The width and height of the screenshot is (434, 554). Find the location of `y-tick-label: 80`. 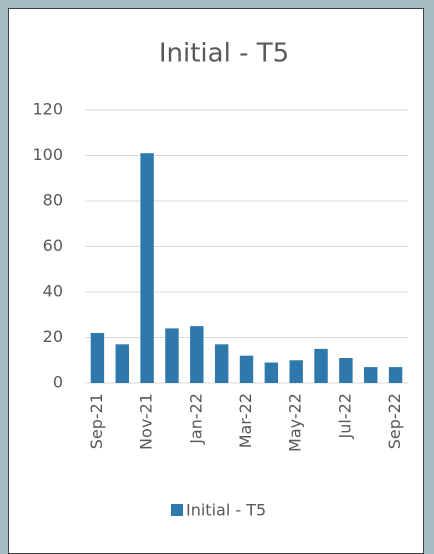

y-tick-label: 80 is located at coordinates (53, 200).